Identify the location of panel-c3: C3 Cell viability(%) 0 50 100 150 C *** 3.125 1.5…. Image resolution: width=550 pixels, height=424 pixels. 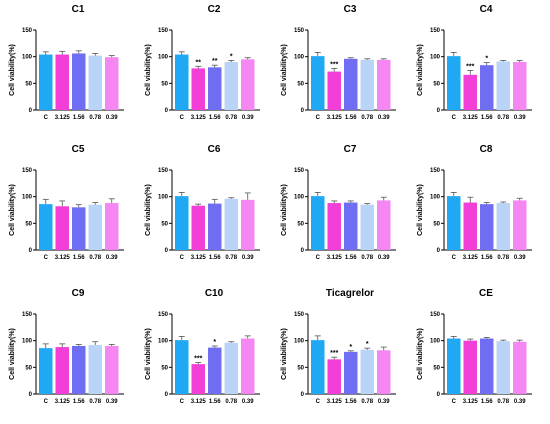
(338, 62).